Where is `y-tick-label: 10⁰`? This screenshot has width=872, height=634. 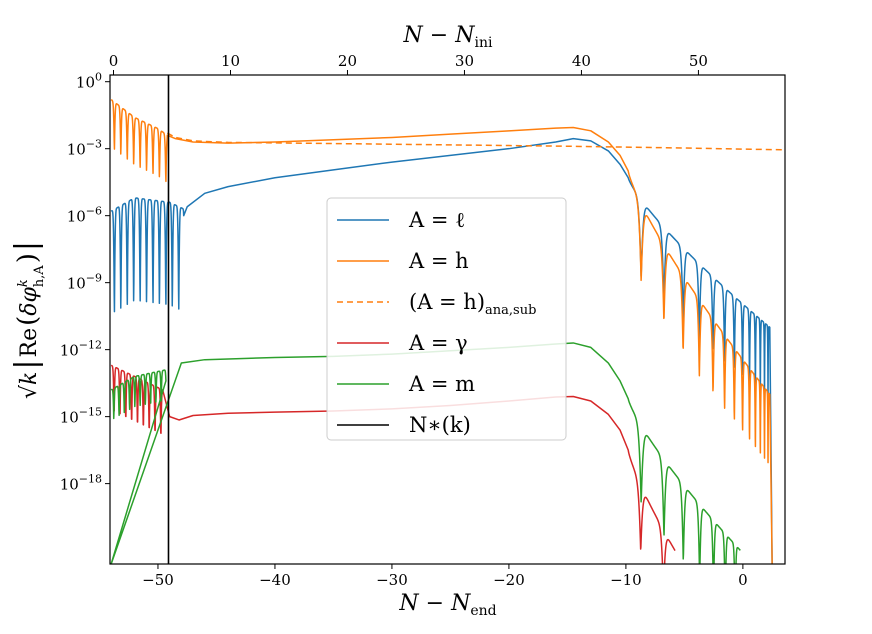
y-tick-label: 10⁰ is located at coordinates (89, 81).